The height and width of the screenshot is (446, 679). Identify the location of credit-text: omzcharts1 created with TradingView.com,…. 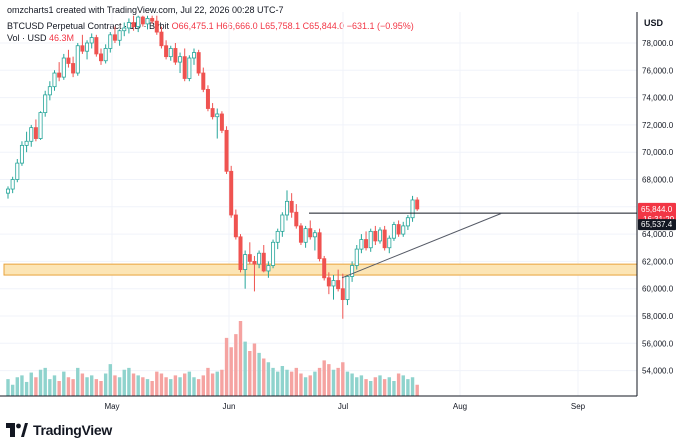
(145, 10).